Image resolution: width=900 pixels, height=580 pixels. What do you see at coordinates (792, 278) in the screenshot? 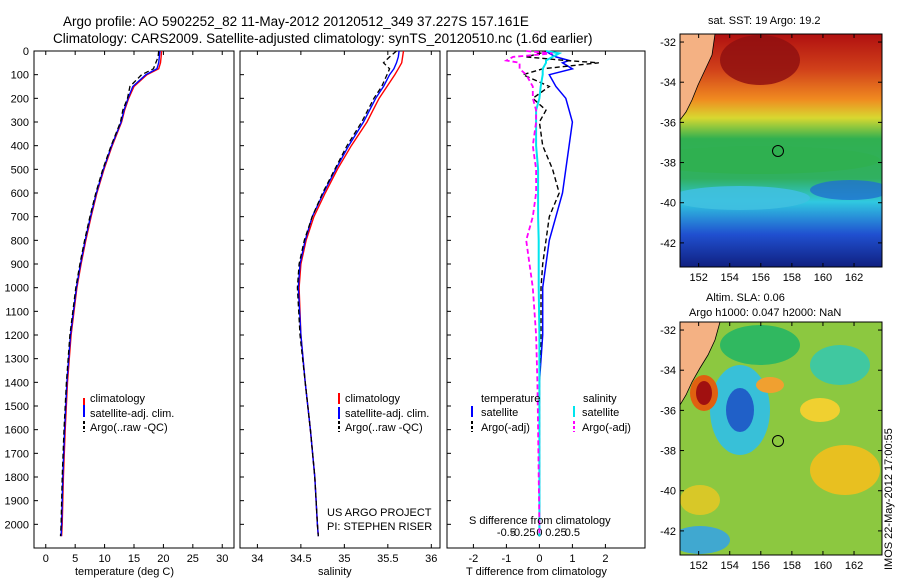
I see `map-x-tick-label: 158` at bounding box center [792, 278].